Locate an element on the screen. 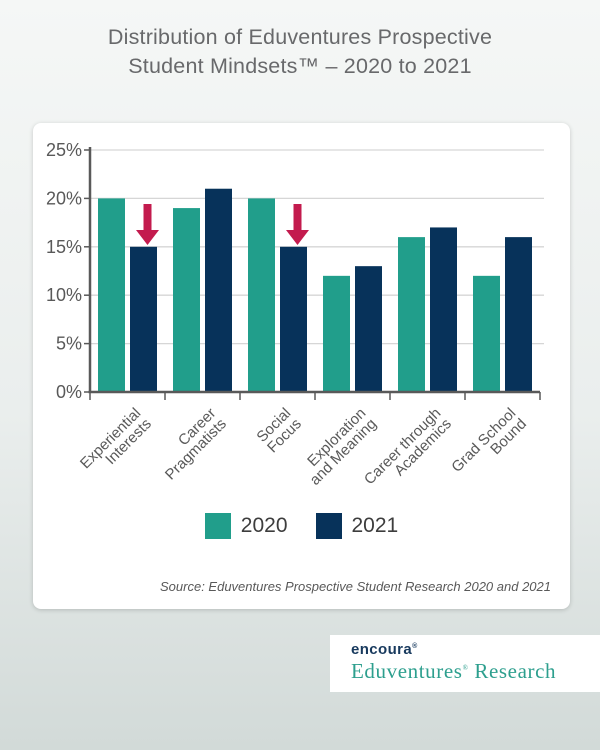 This screenshot has height=750, width=600. legend-item-2021: 2021 is located at coordinates (357, 526).